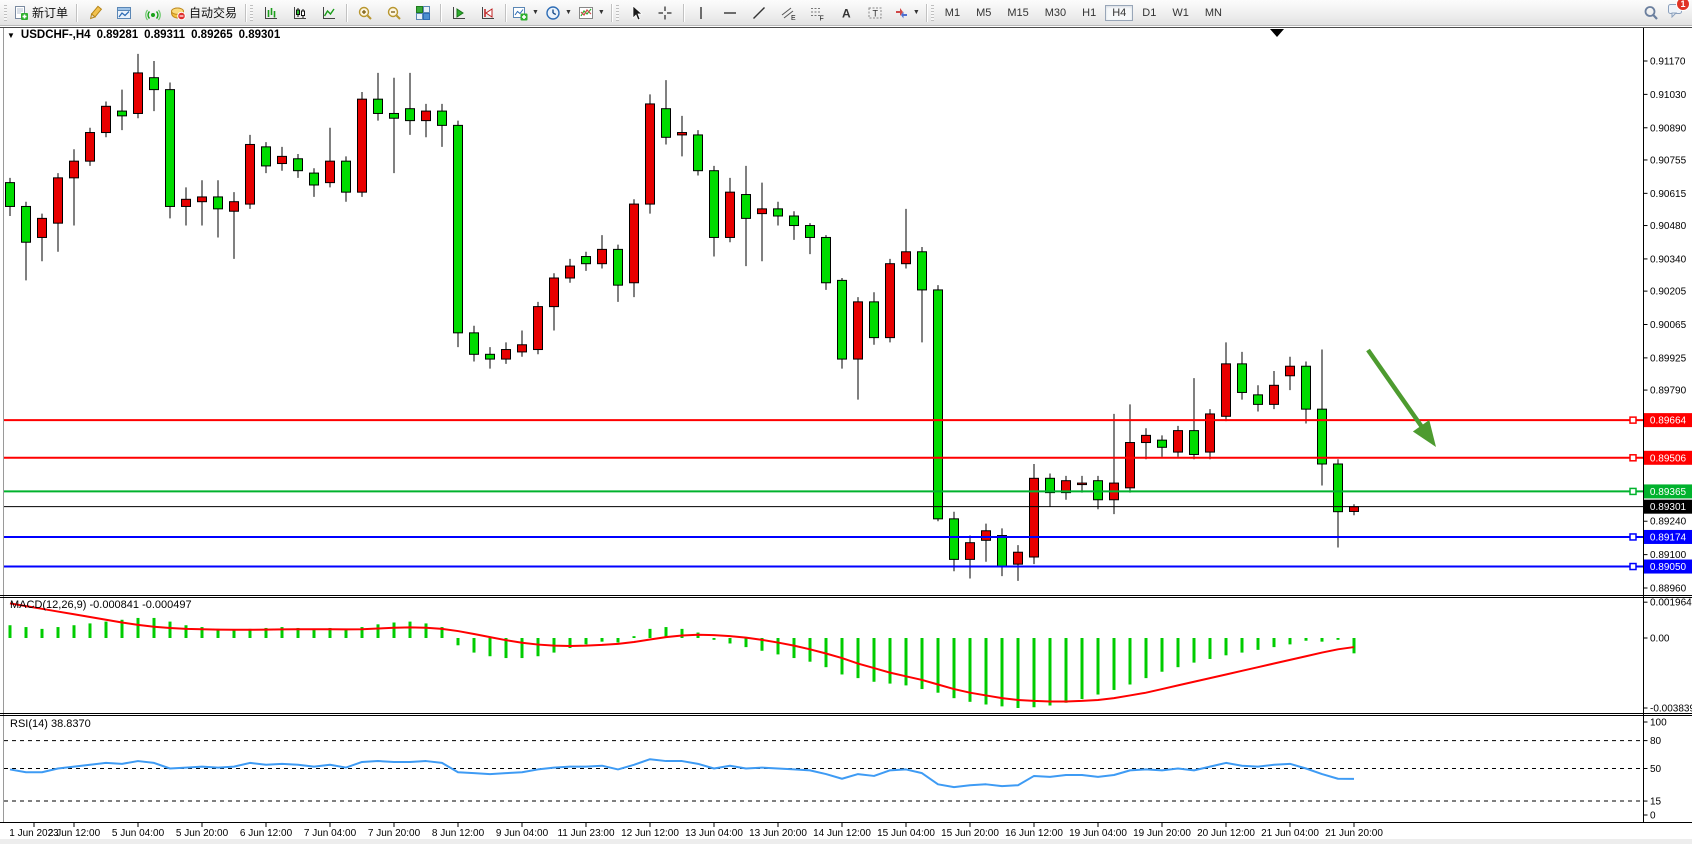 This screenshot has width=1692, height=844. What do you see at coordinates (817, 12) in the screenshot?
I see `fibonacci-tool: F` at bounding box center [817, 12].